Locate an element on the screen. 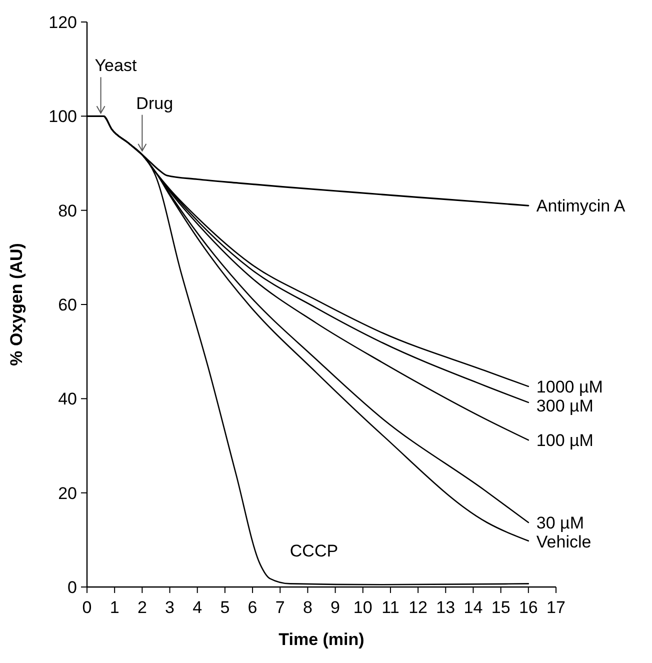 The width and height of the screenshot is (652, 663). series-label: CCCP is located at coordinates (314, 551).